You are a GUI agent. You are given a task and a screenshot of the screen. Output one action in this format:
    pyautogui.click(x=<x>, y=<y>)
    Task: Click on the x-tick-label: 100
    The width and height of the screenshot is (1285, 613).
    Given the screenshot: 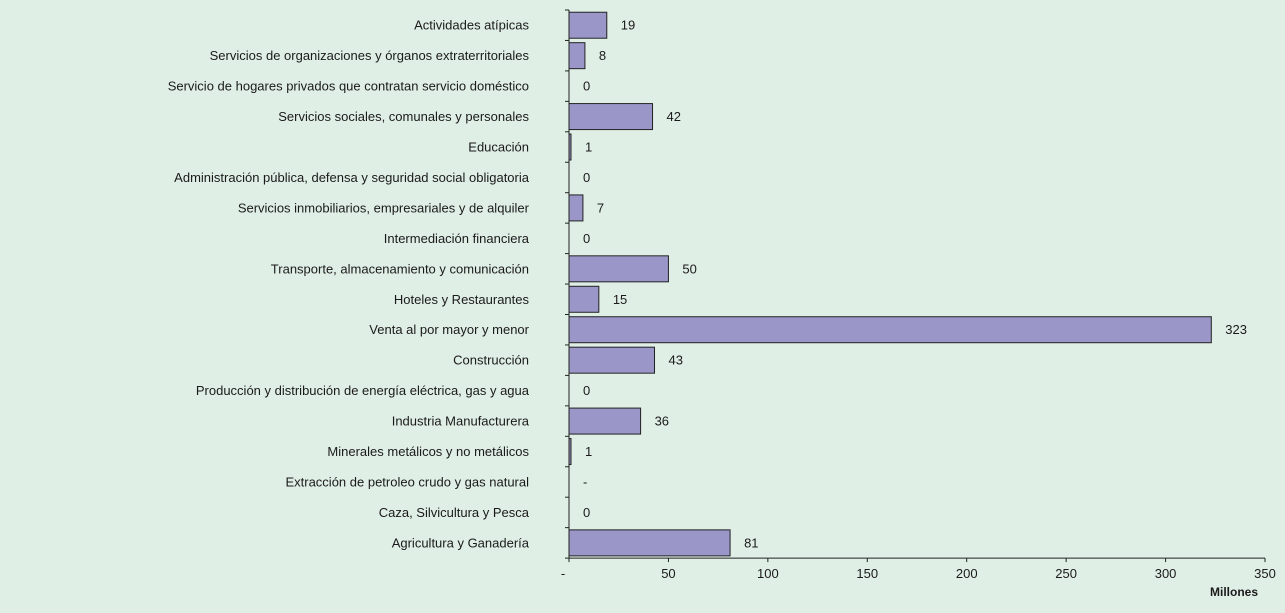 What is the action you would take?
    pyautogui.click(x=768, y=573)
    